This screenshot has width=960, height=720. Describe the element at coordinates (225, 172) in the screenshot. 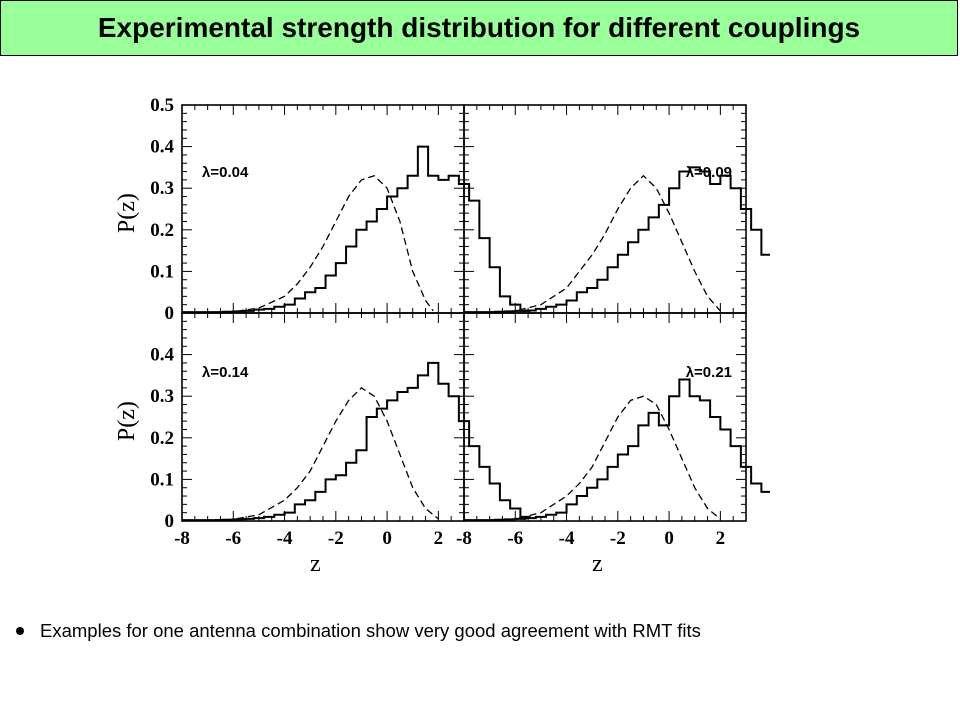

I see `panel-label: λ=0.04` at that location.